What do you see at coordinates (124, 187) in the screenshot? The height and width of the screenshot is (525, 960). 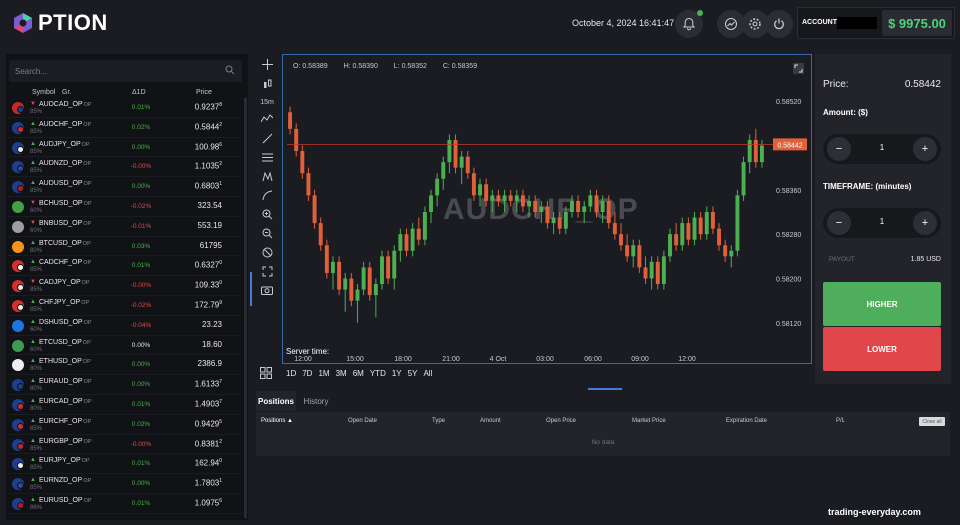 I see `asset-row: ▲ AUDUSD_OPOP 85% 0.00% 0.68031` at bounding box center [124, 187].